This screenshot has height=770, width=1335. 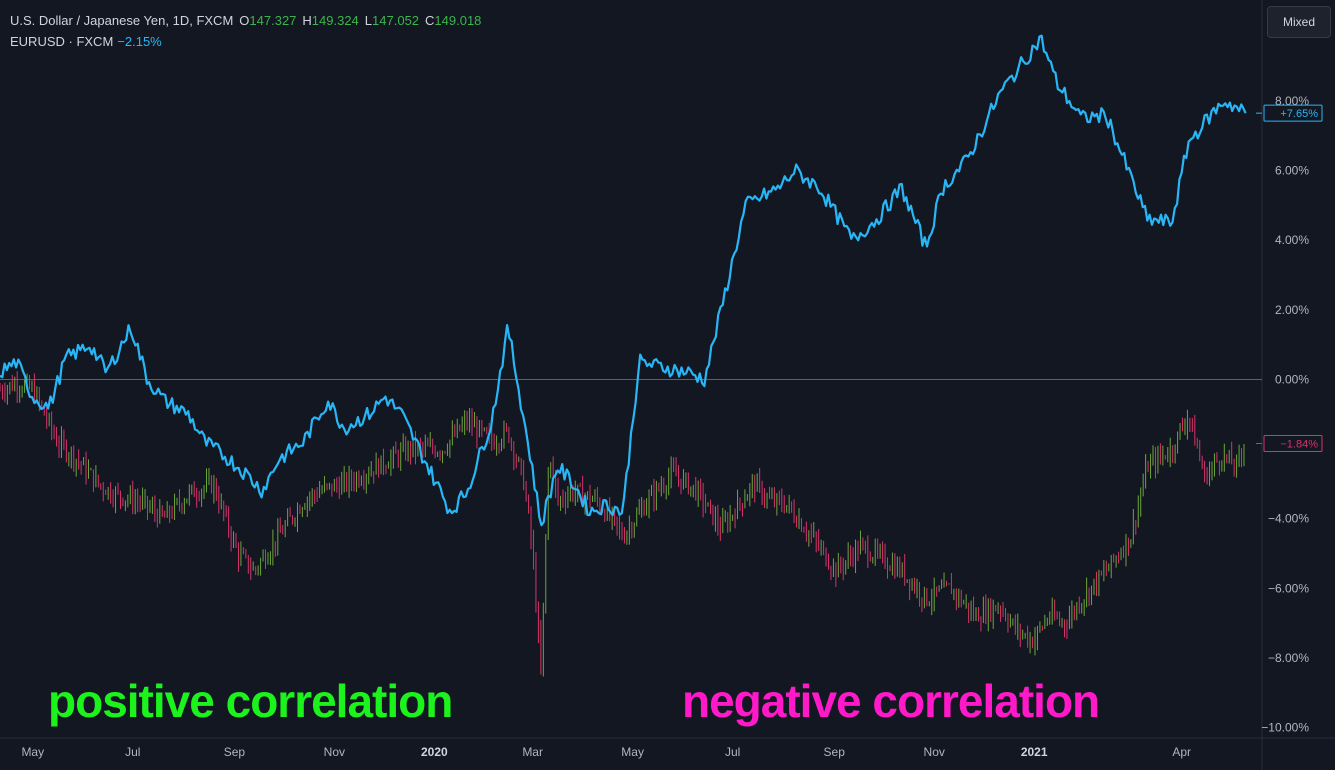 What do you see at coordinates (248, 41) in the screenshot?
I see `compare-series-legend: EURUSD · FXCM −2.15%` at bounding box center [248, 41].